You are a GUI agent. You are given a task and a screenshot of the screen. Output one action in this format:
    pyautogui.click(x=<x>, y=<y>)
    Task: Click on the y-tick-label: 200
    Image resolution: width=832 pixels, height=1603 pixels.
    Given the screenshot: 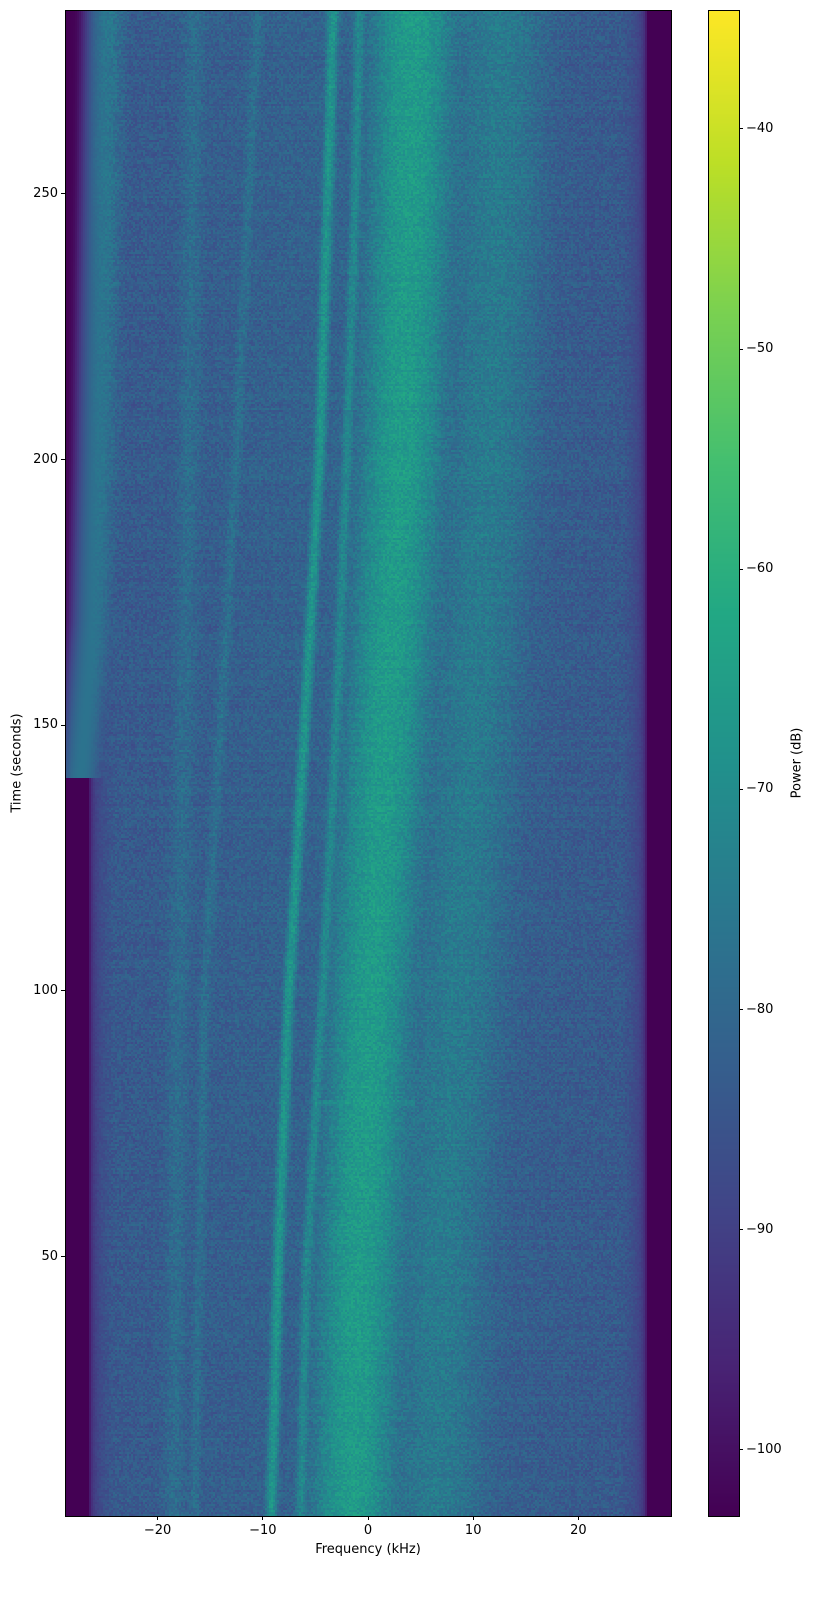 What is the action you would take?
    pyautogui.click(x=45, y=459)
    